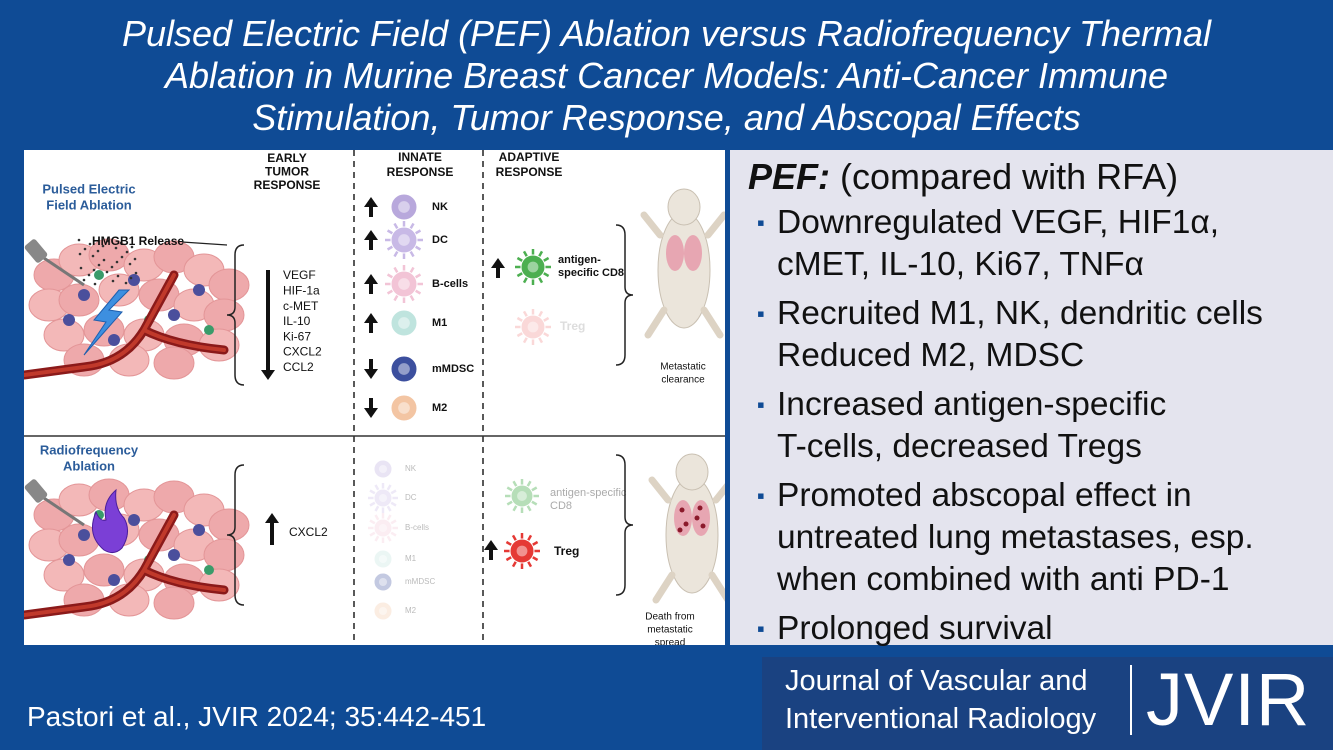 This screenshot has height=750, width=1333. What do you see at coordinates (1015, 537) in the screenshot?
I see `bullet-line: untreated lung metastases, esp.` at bounding box center [1015, 537].